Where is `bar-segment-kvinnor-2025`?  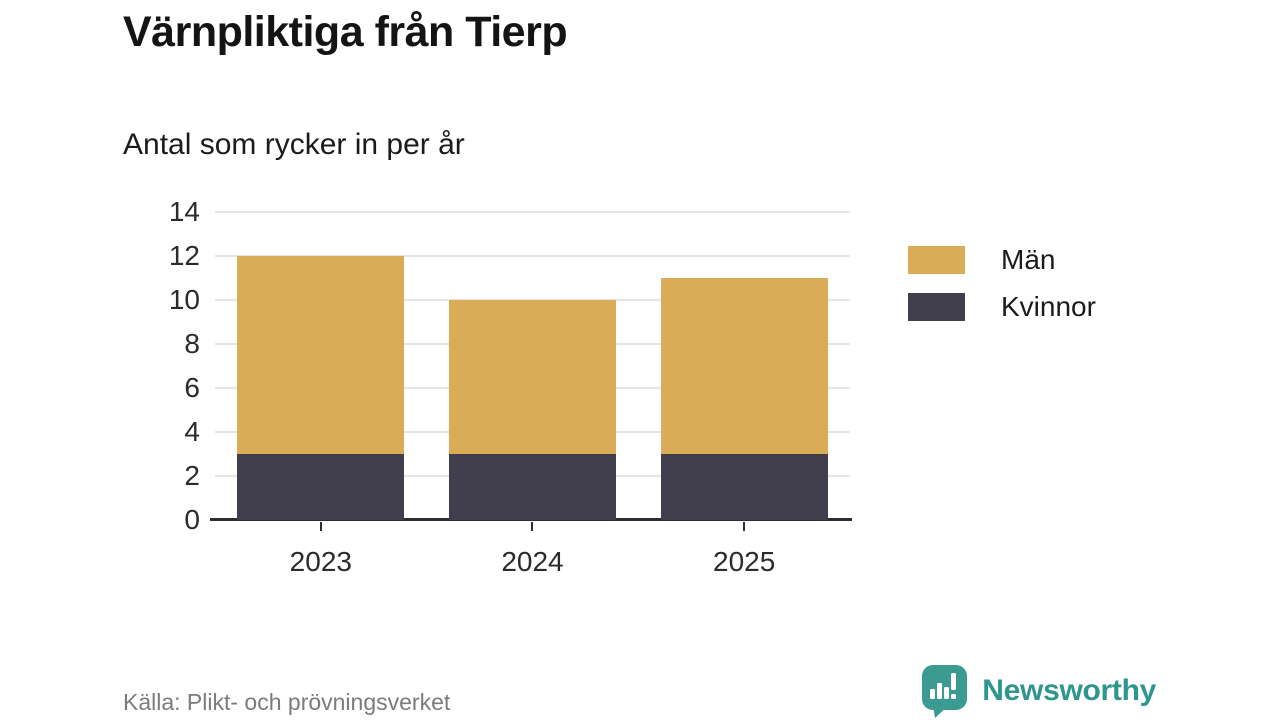 bar-segment-kvinnor-2025 is located at coordinates (744, 487).